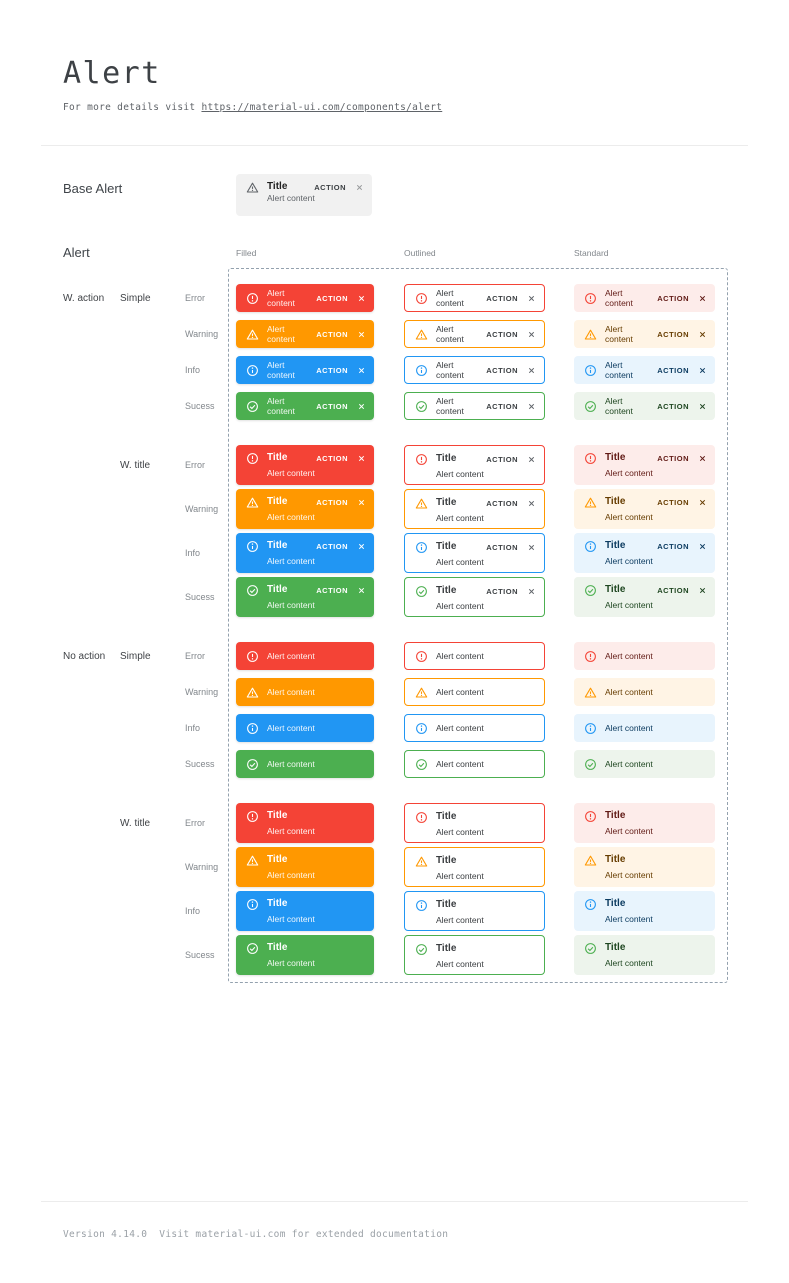  What do you see at coordinates (305, 867) in the screenshot?
I see `alert-filled-warning: Title Alert content` at bounding box center [305, 867].